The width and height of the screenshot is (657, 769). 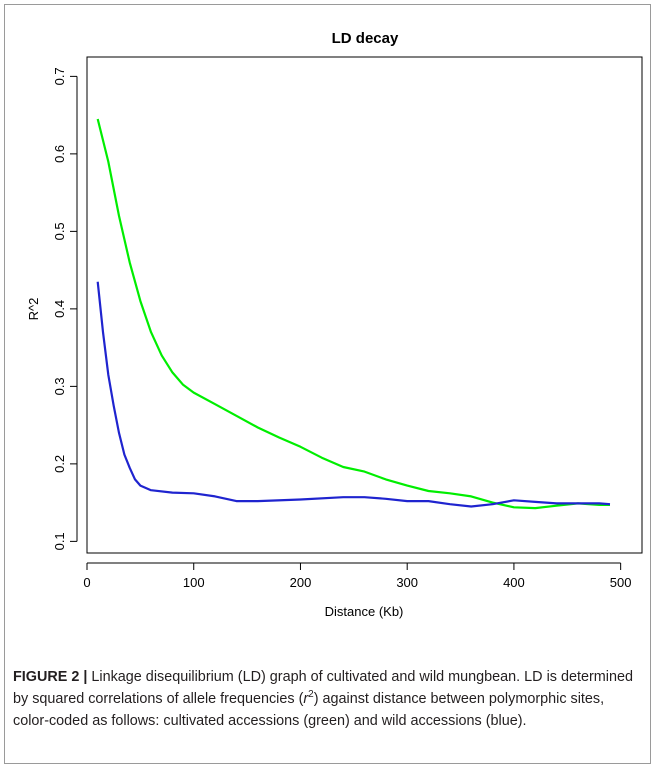 I want to click on y-axis: 0.1 0.2 0.3 0.4 0.5 0.6 0.7, so click(x=65, y=308).